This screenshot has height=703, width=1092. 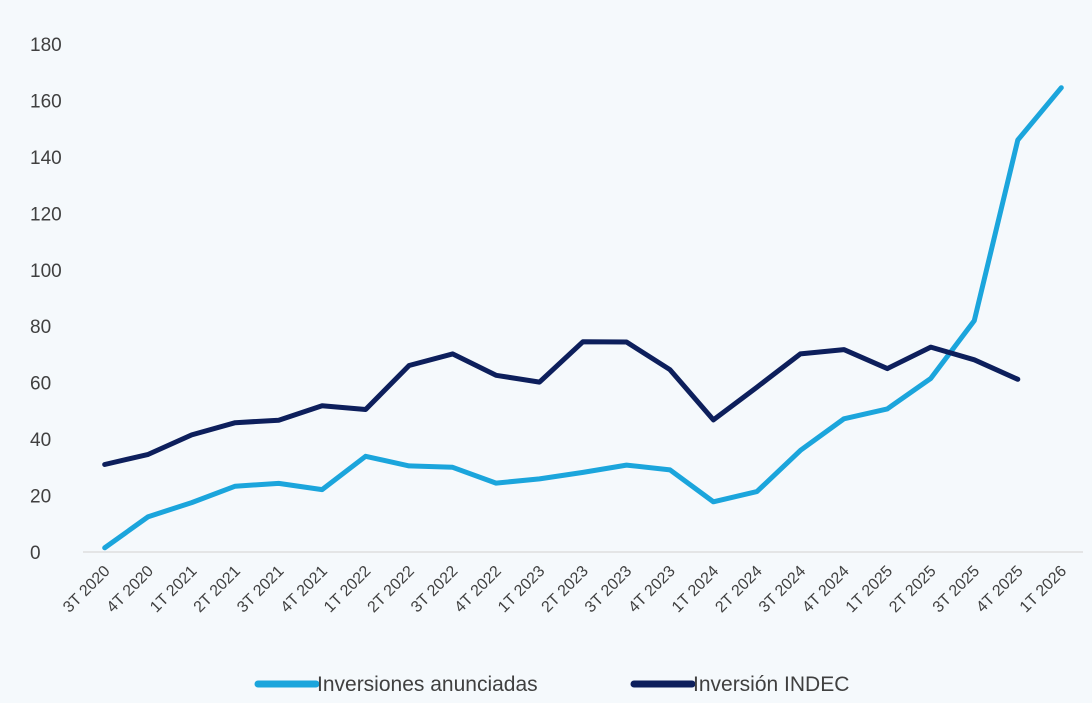 What do you see at coordinates (40, 440) in the screenshot?
I see `y-tick-label: 40` at bounding box center [40, 440].